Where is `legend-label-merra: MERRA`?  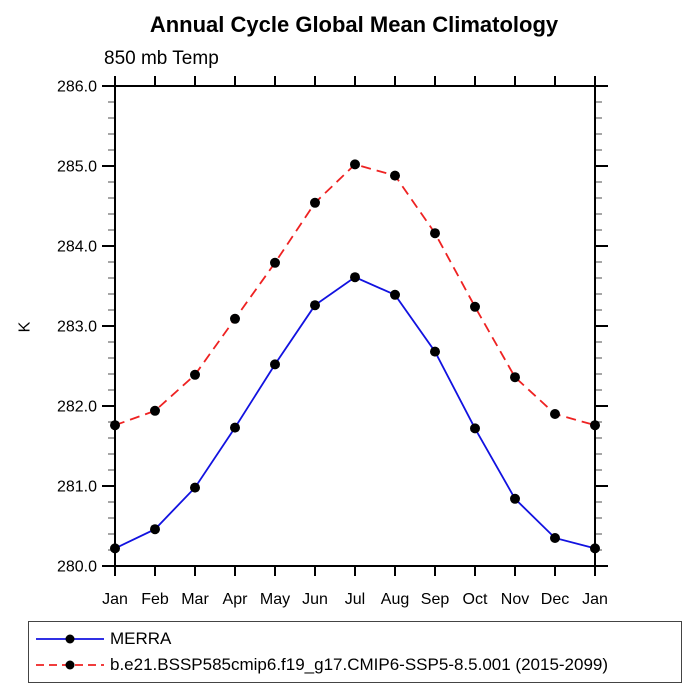
legend-label-merra: MERRA is located at coordinates (141, 639).